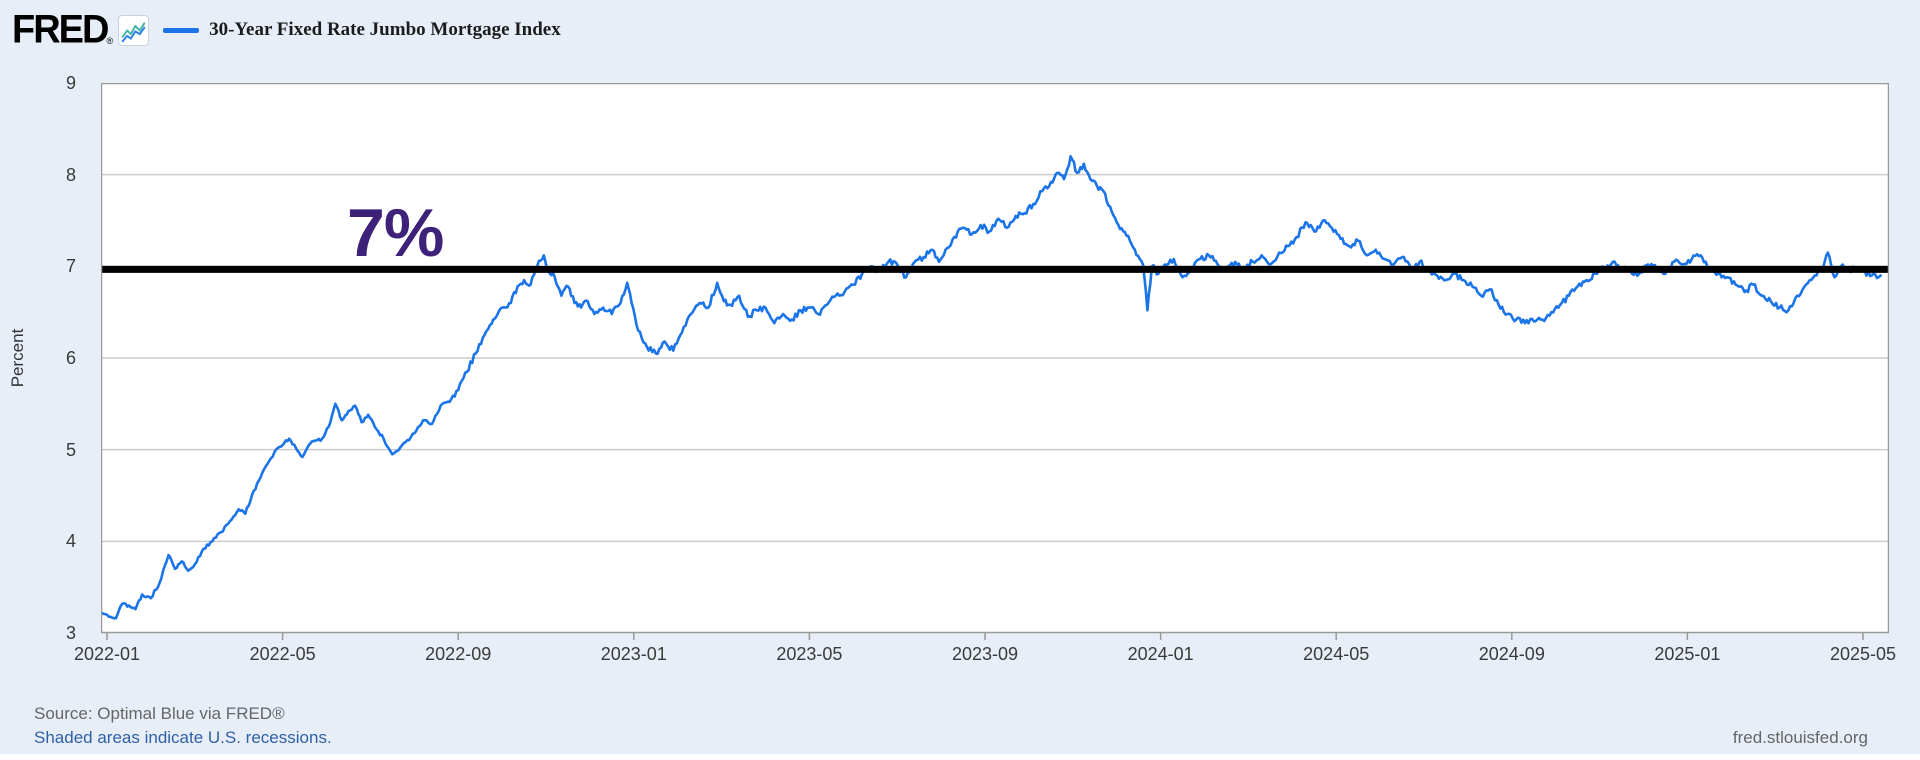  Describe the element at coordinates (282, 654) in the screenshot. I see `x-tick-label: 2022-05` at that location.